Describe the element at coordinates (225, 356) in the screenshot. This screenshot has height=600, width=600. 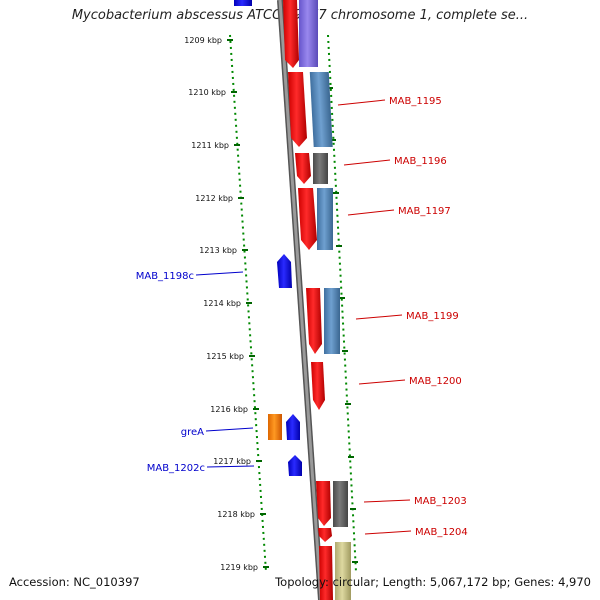
I see `ruler-tick-label: 1215 kbp` at that location.